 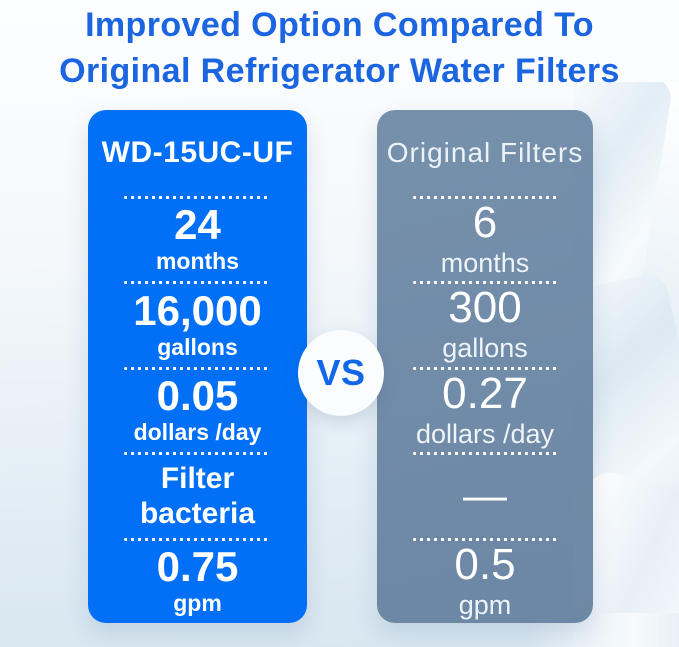 I want to click on flow-rate-value: 0.5, so click(x=485, y=564).